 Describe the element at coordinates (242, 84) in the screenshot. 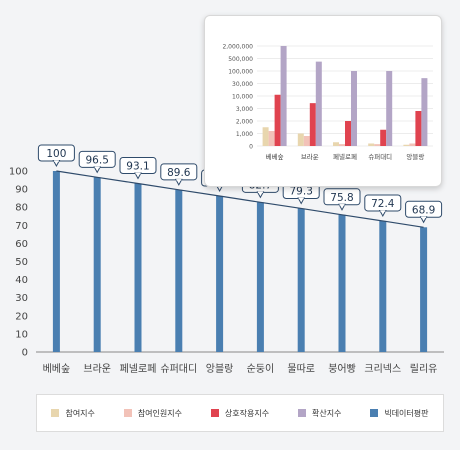

I see `inset-y-tick-label-5: 30,000` at that location.